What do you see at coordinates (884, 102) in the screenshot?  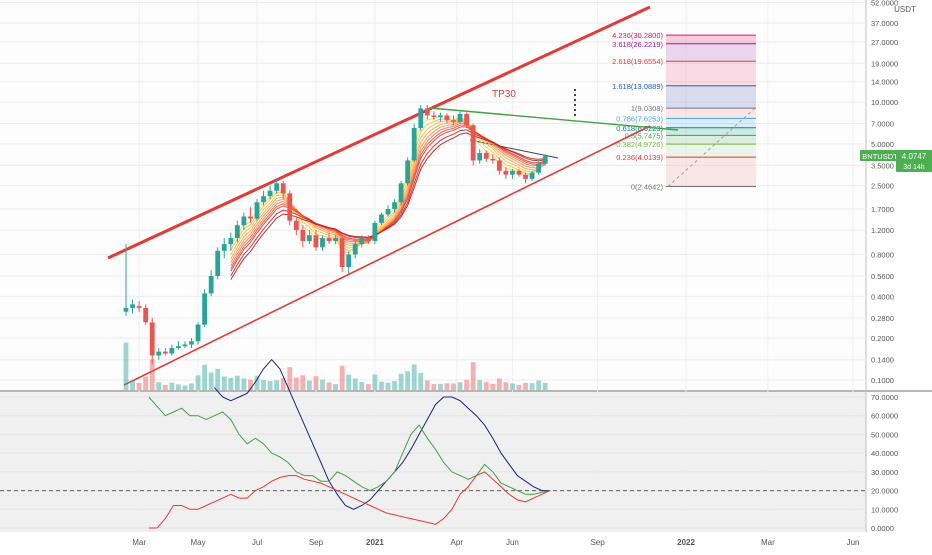 I see `price-tick-label: 10.0000` at bounding box center [884, 102].